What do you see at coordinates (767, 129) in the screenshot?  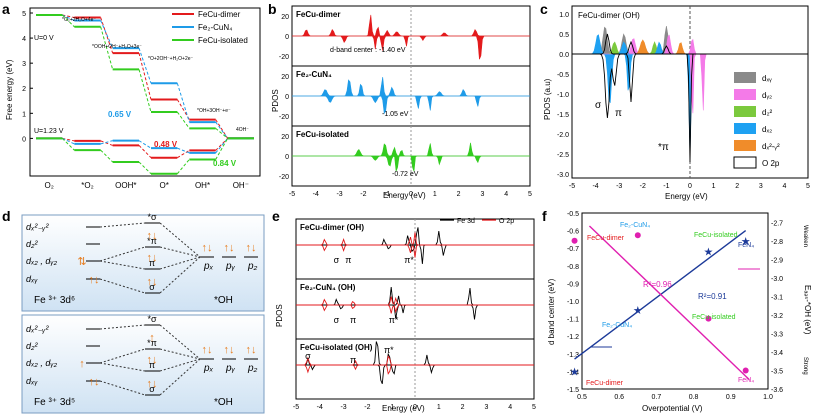 I see `c-legend-label: dₓ₂` at bounding box center [767, 129].